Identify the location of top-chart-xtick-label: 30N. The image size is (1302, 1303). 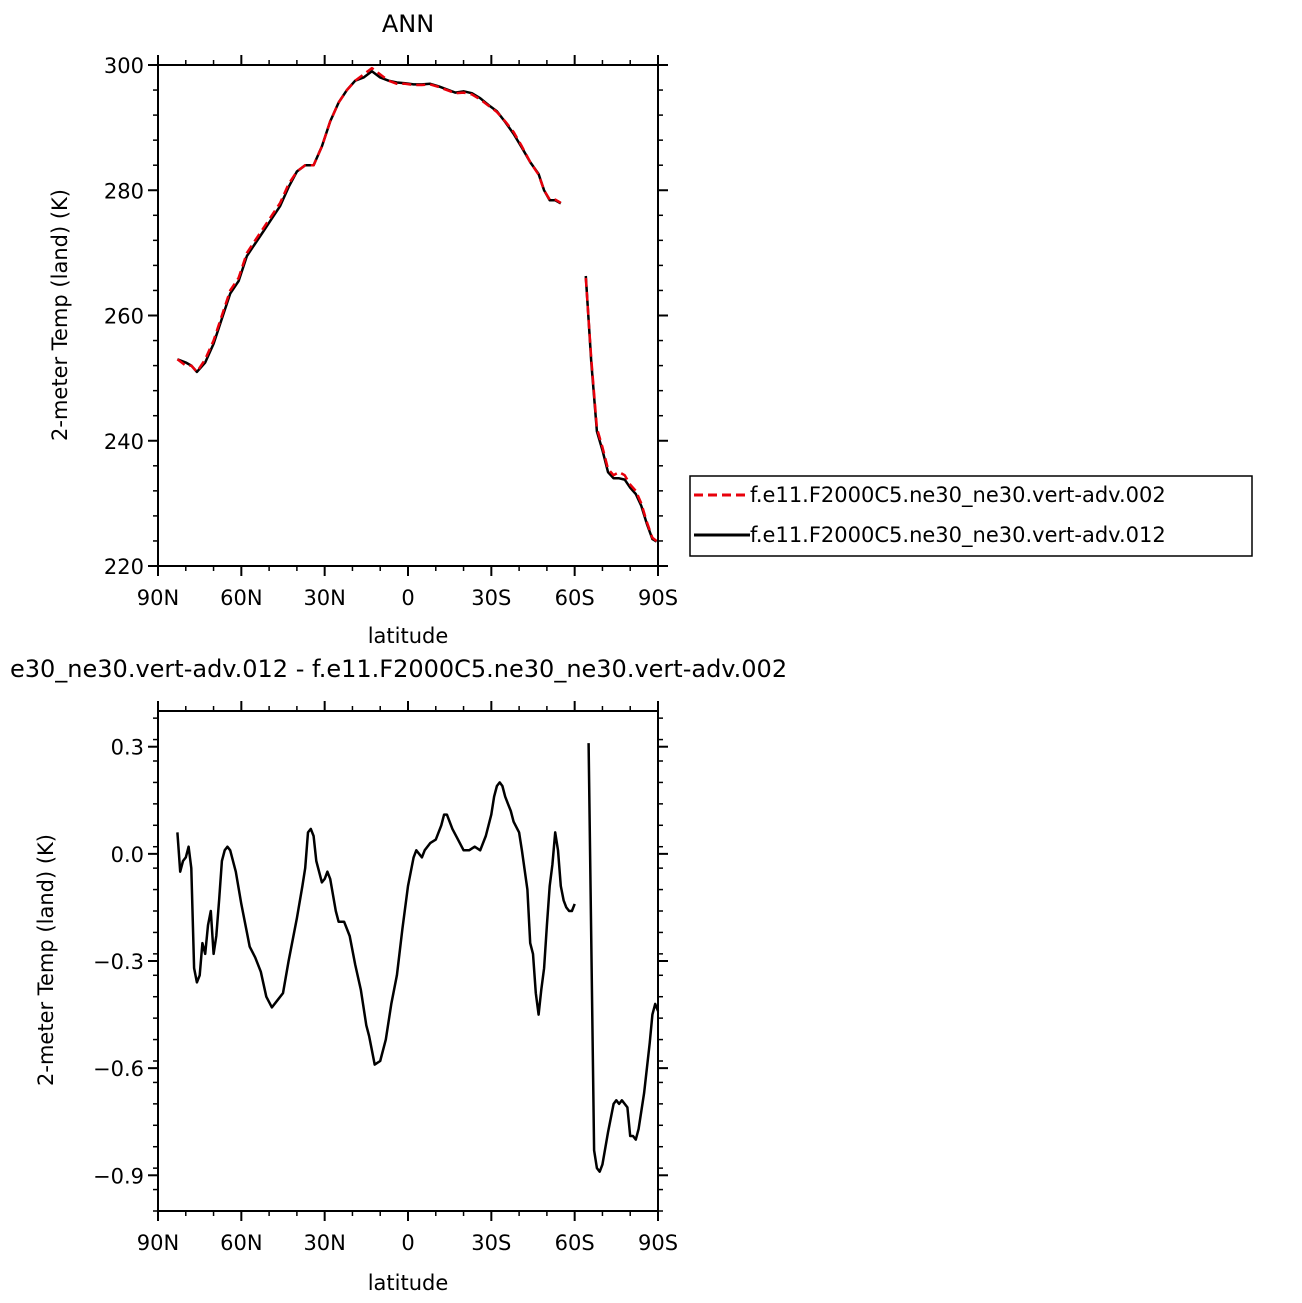
(324, 598).